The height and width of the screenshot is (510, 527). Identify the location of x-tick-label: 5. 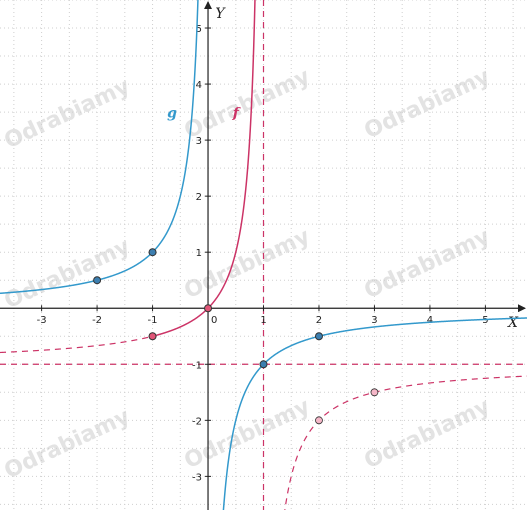
(485, 320).